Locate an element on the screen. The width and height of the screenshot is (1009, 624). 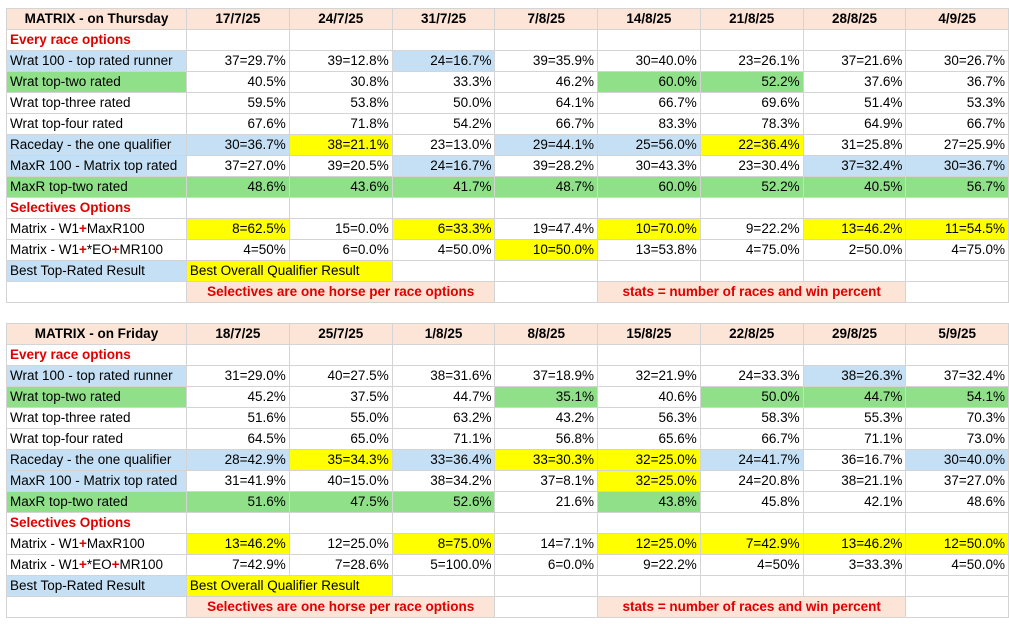
table-title: MATRIX - on Thursday is located at coordinates (96, 19).